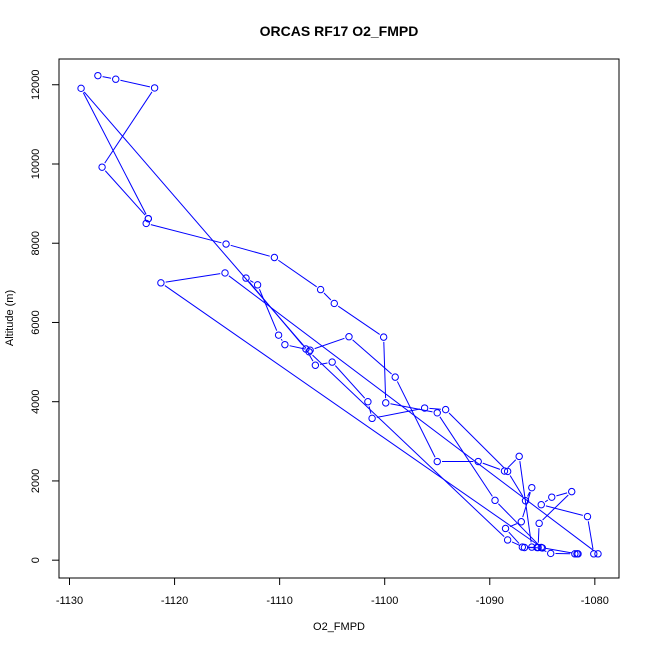 The width and height of the screenshot is (650, 650). I want to click on y-tick-label: 4000, so click(36, 401).